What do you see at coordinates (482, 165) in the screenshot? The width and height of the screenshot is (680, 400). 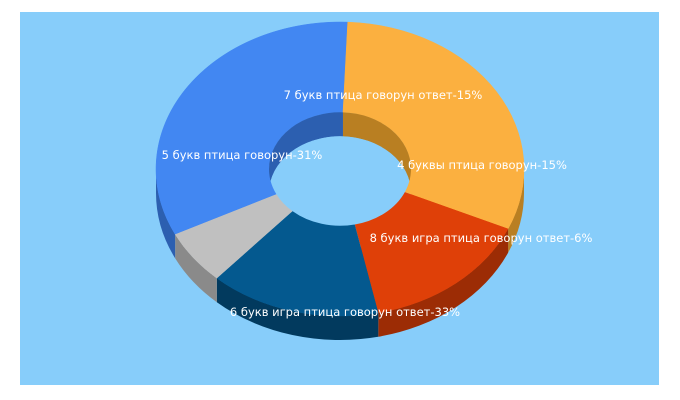 I see `slice-label-4: 4 буквы птица говорун-15%` at bounding box center [482, 165].